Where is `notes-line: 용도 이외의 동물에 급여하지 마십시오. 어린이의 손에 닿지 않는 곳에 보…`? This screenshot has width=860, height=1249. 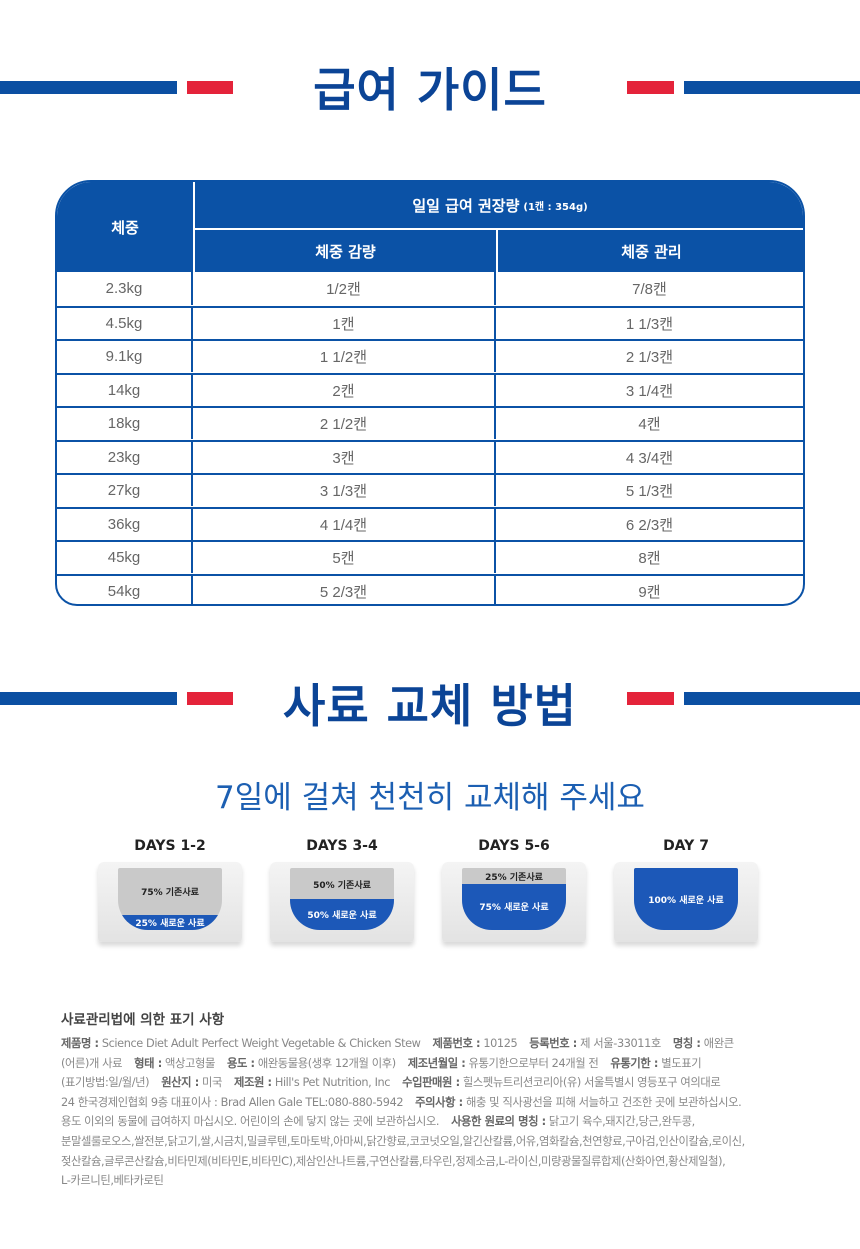
notes-line: 용도 이외의 동물에 급여하지 마십시오. 어린이의 손에 닿지 않는 곳에 보… is located at coordinates (441, 1122).